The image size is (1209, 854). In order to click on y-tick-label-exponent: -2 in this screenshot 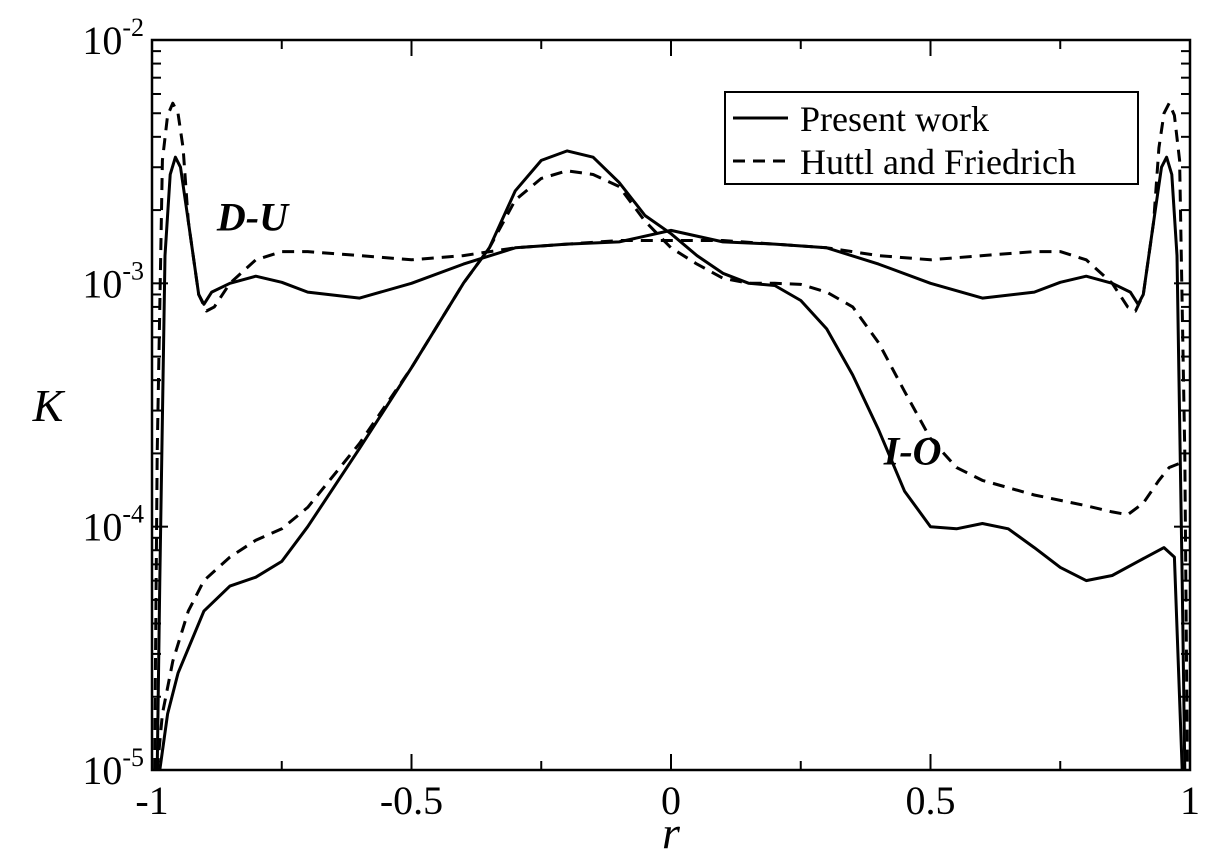, I will do `click(133, 27)`.